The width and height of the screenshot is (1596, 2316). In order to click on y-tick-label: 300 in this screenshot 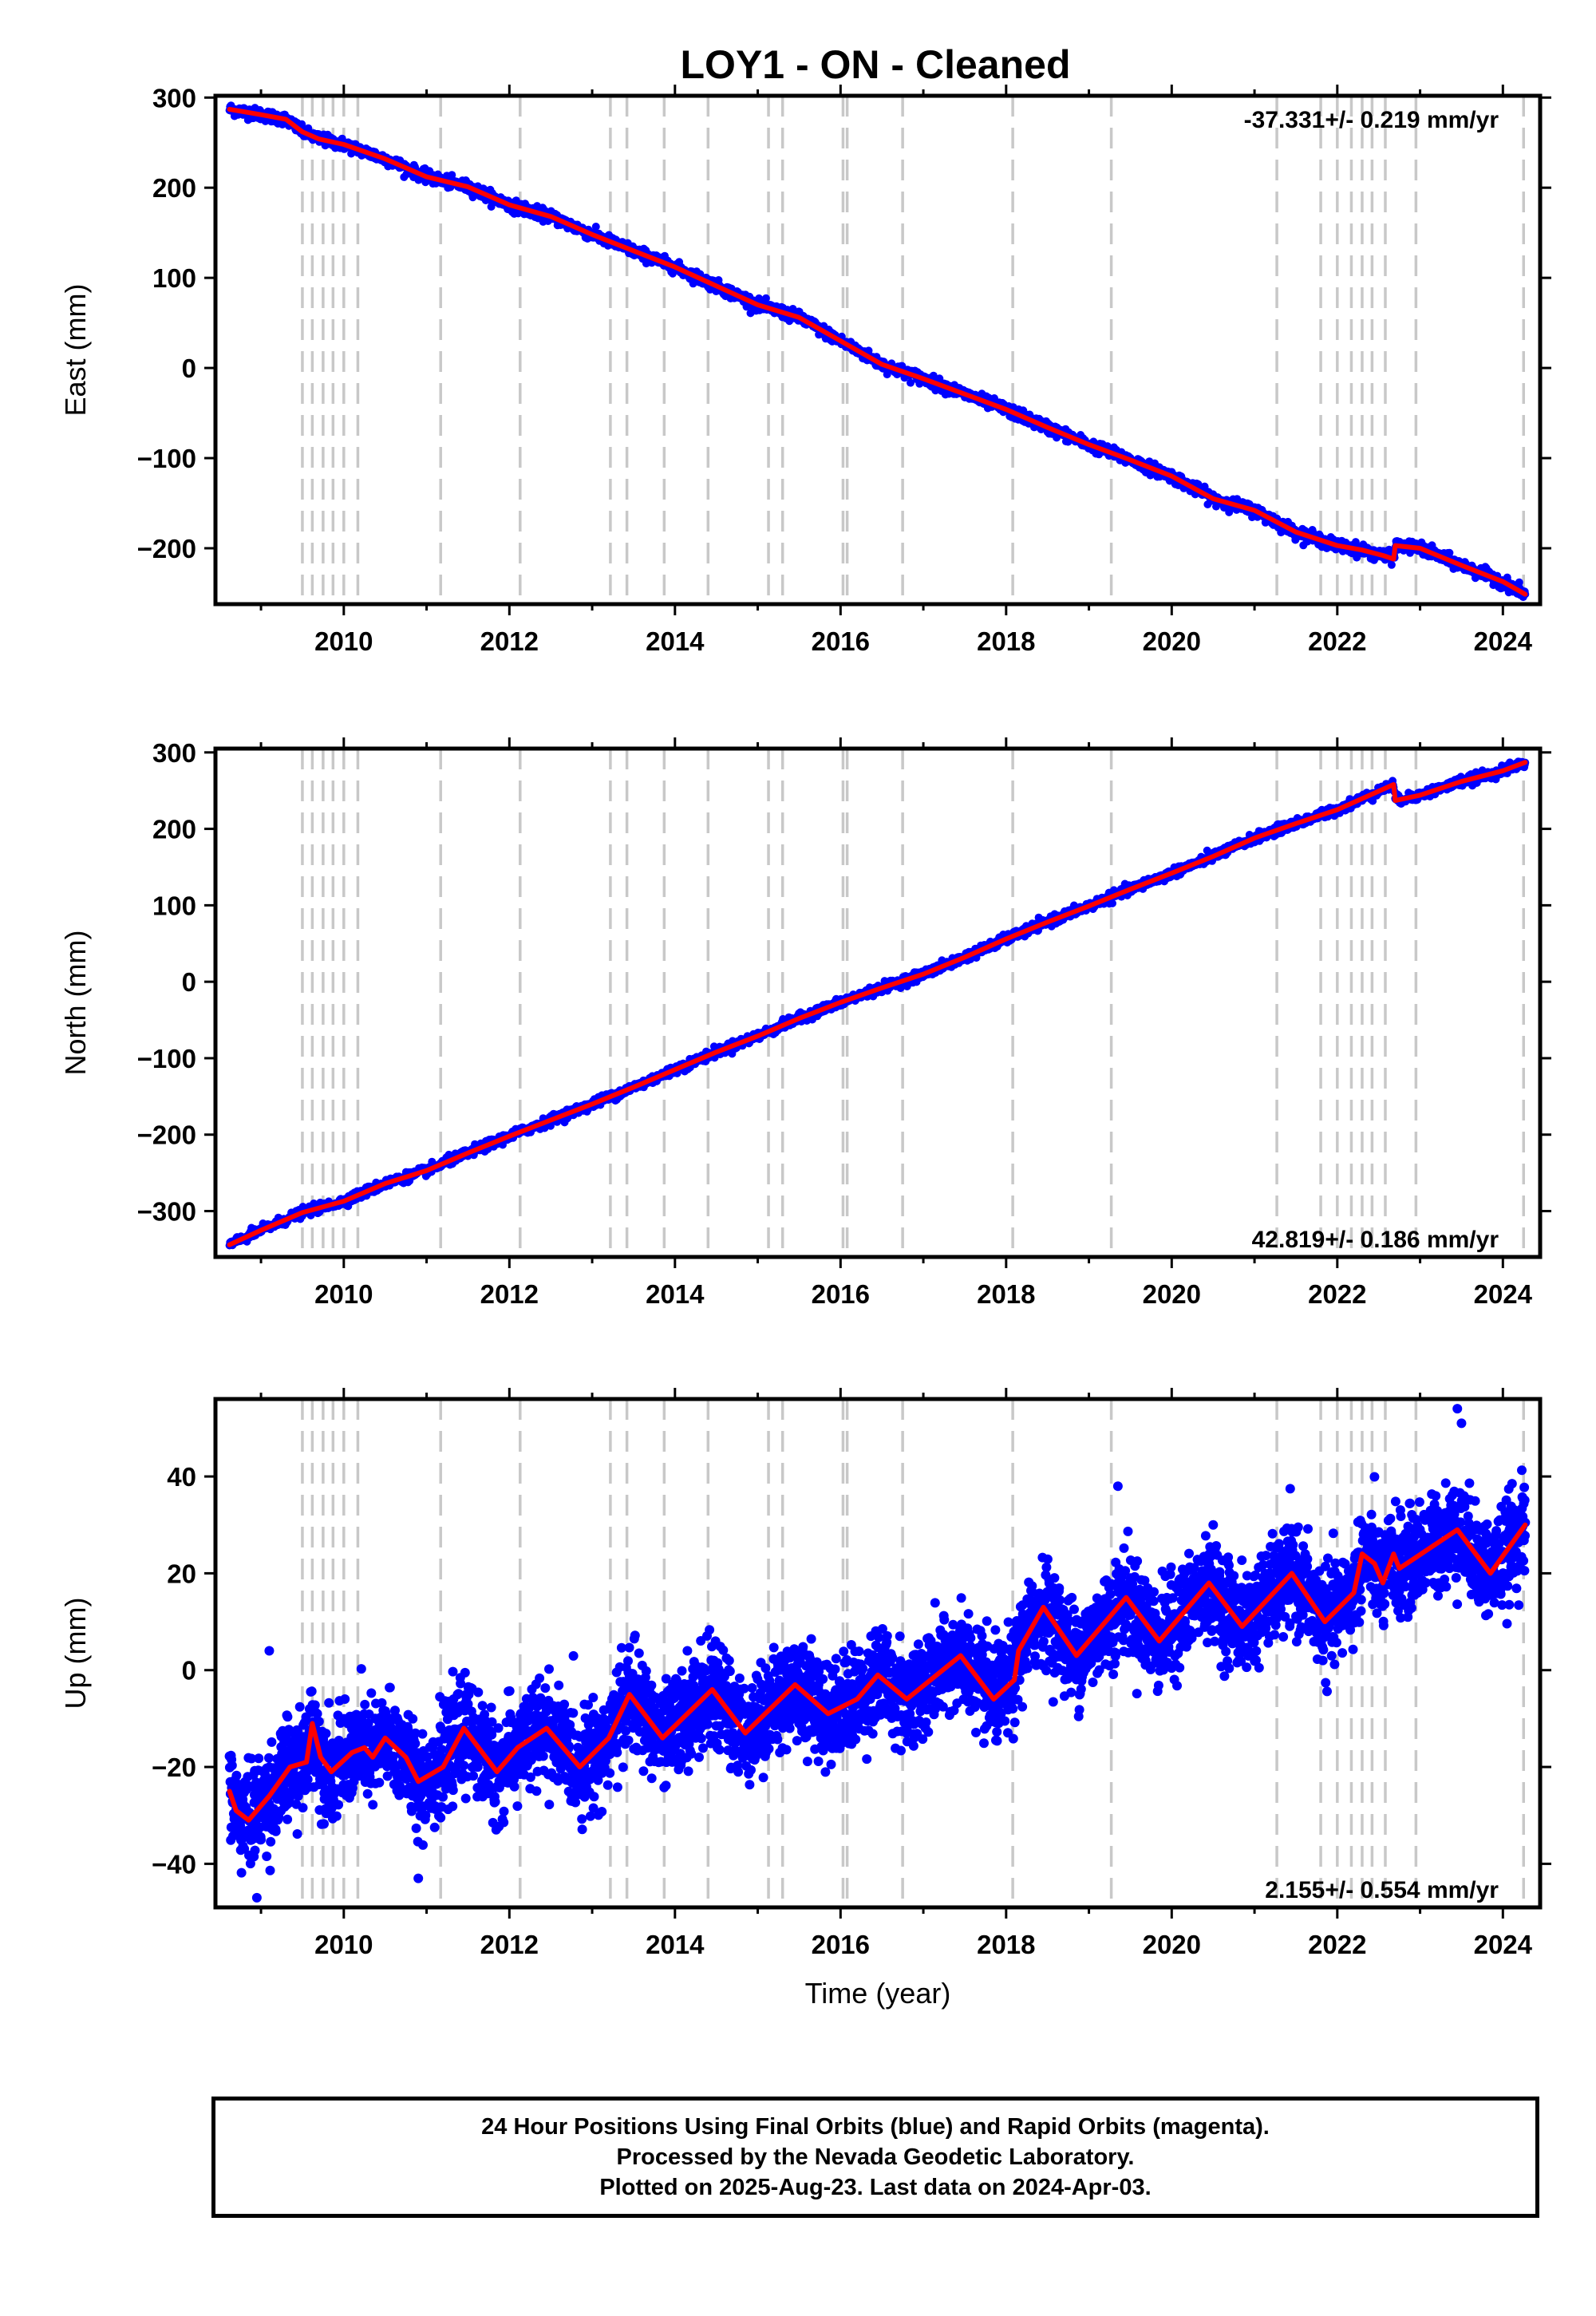, I will do `click(174, 98)`.